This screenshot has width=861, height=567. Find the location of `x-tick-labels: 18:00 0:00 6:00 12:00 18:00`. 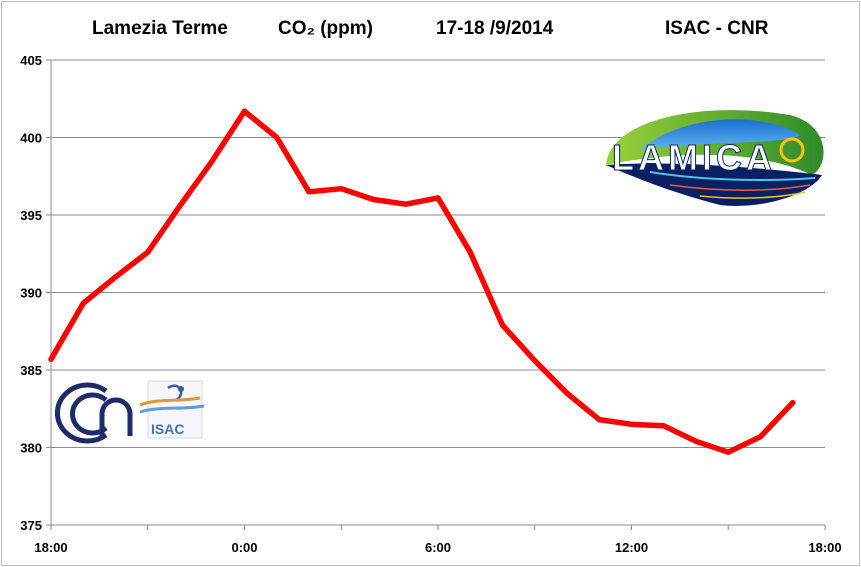

x-tick-labels: 18:00 0:00 6:00 12:00 18:00 is located at coordinates (437, 547).